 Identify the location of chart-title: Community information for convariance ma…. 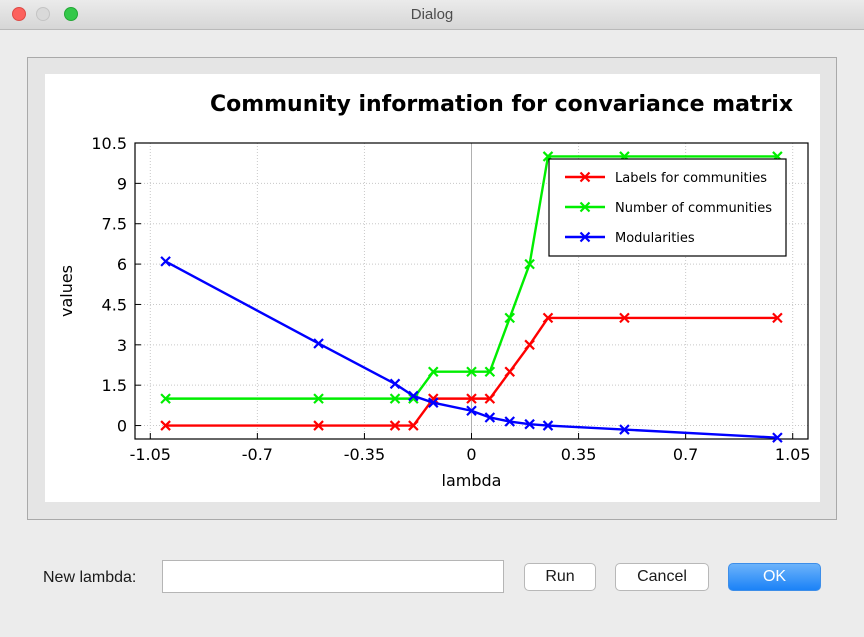
(501, 104).